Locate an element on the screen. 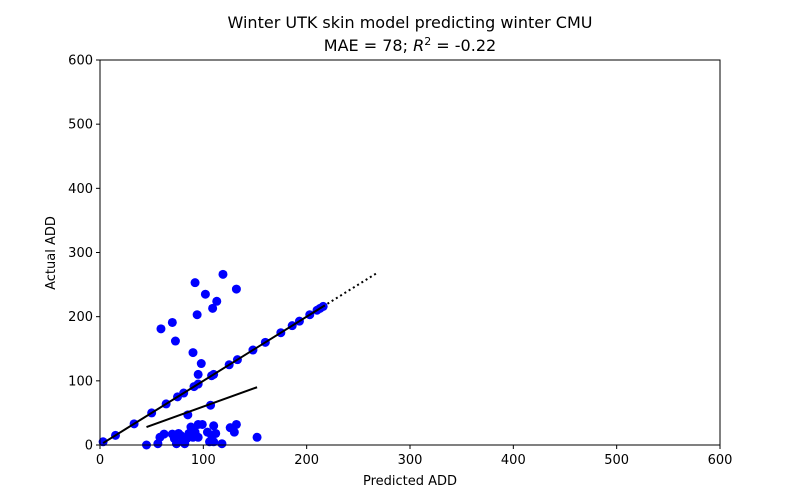 This screenshot has height=500, width=800. y-tick-label: 300 is located at coordinates (80, 253).